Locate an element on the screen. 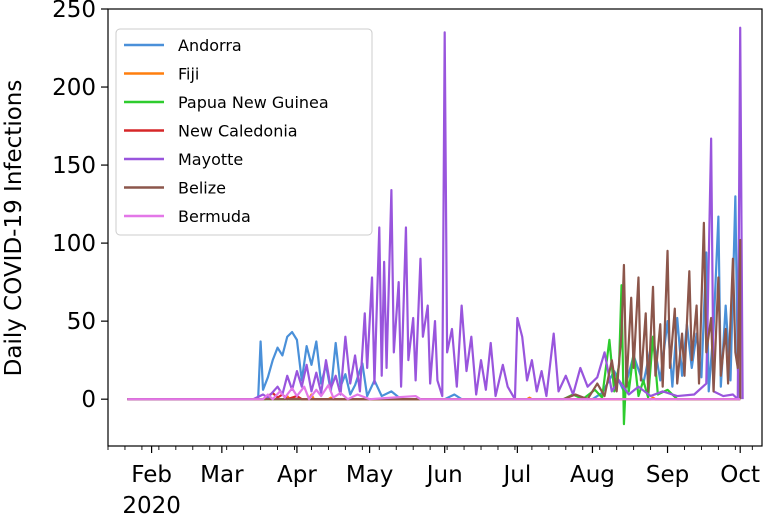 Image resolution: width=773 pixels, height=517 pixels. y-tick-label: 250 is located at coordinates (74, 11).